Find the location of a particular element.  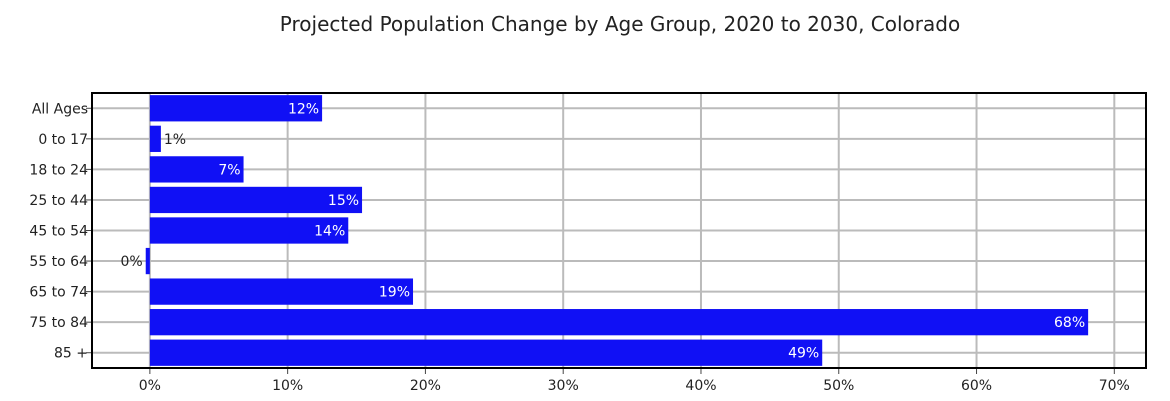

y-tick-label: 18 to 24 is located at coordinates (58, 170).